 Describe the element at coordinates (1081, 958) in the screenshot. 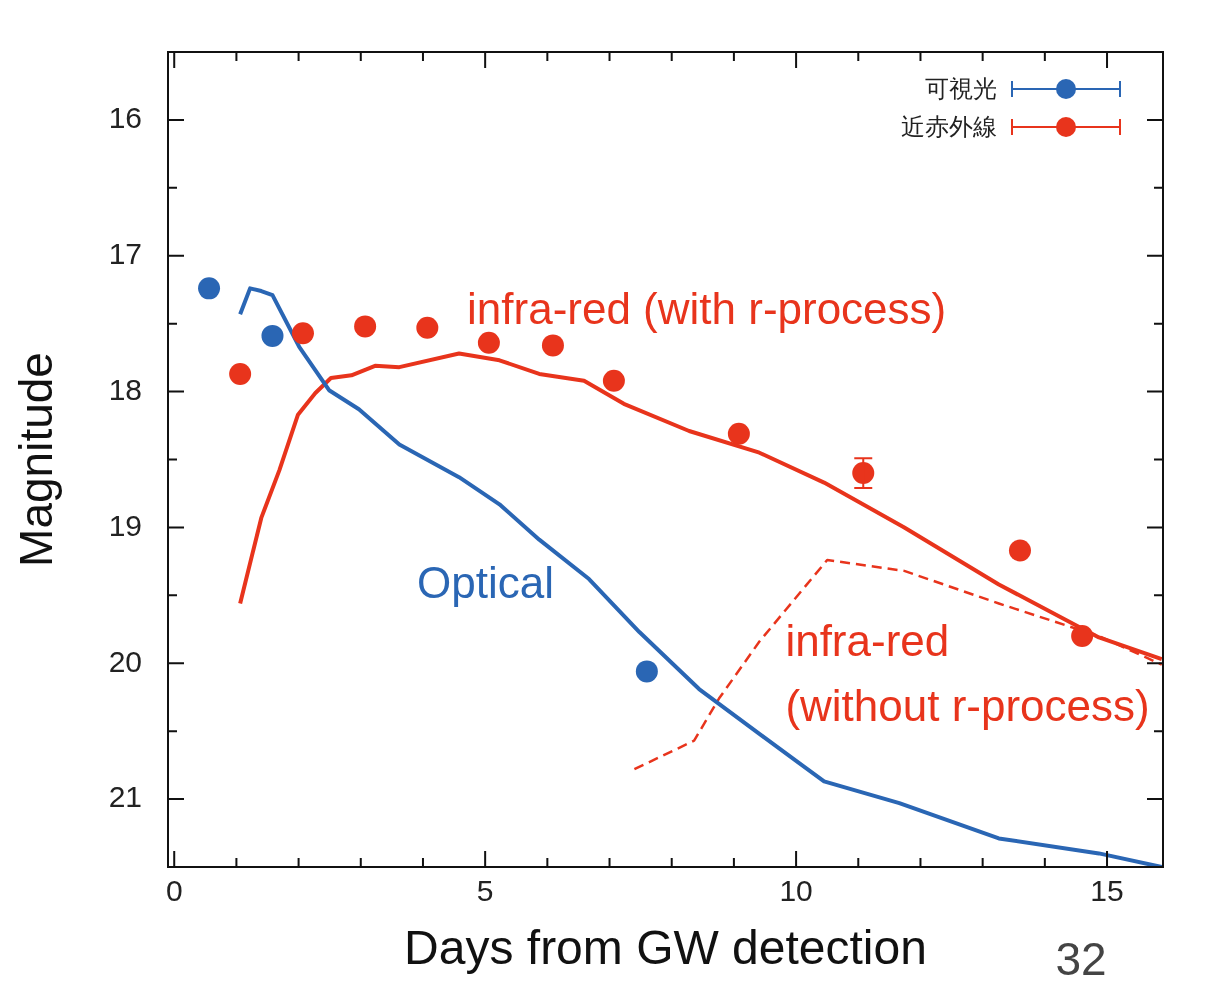

I see `text: 32` at that location.